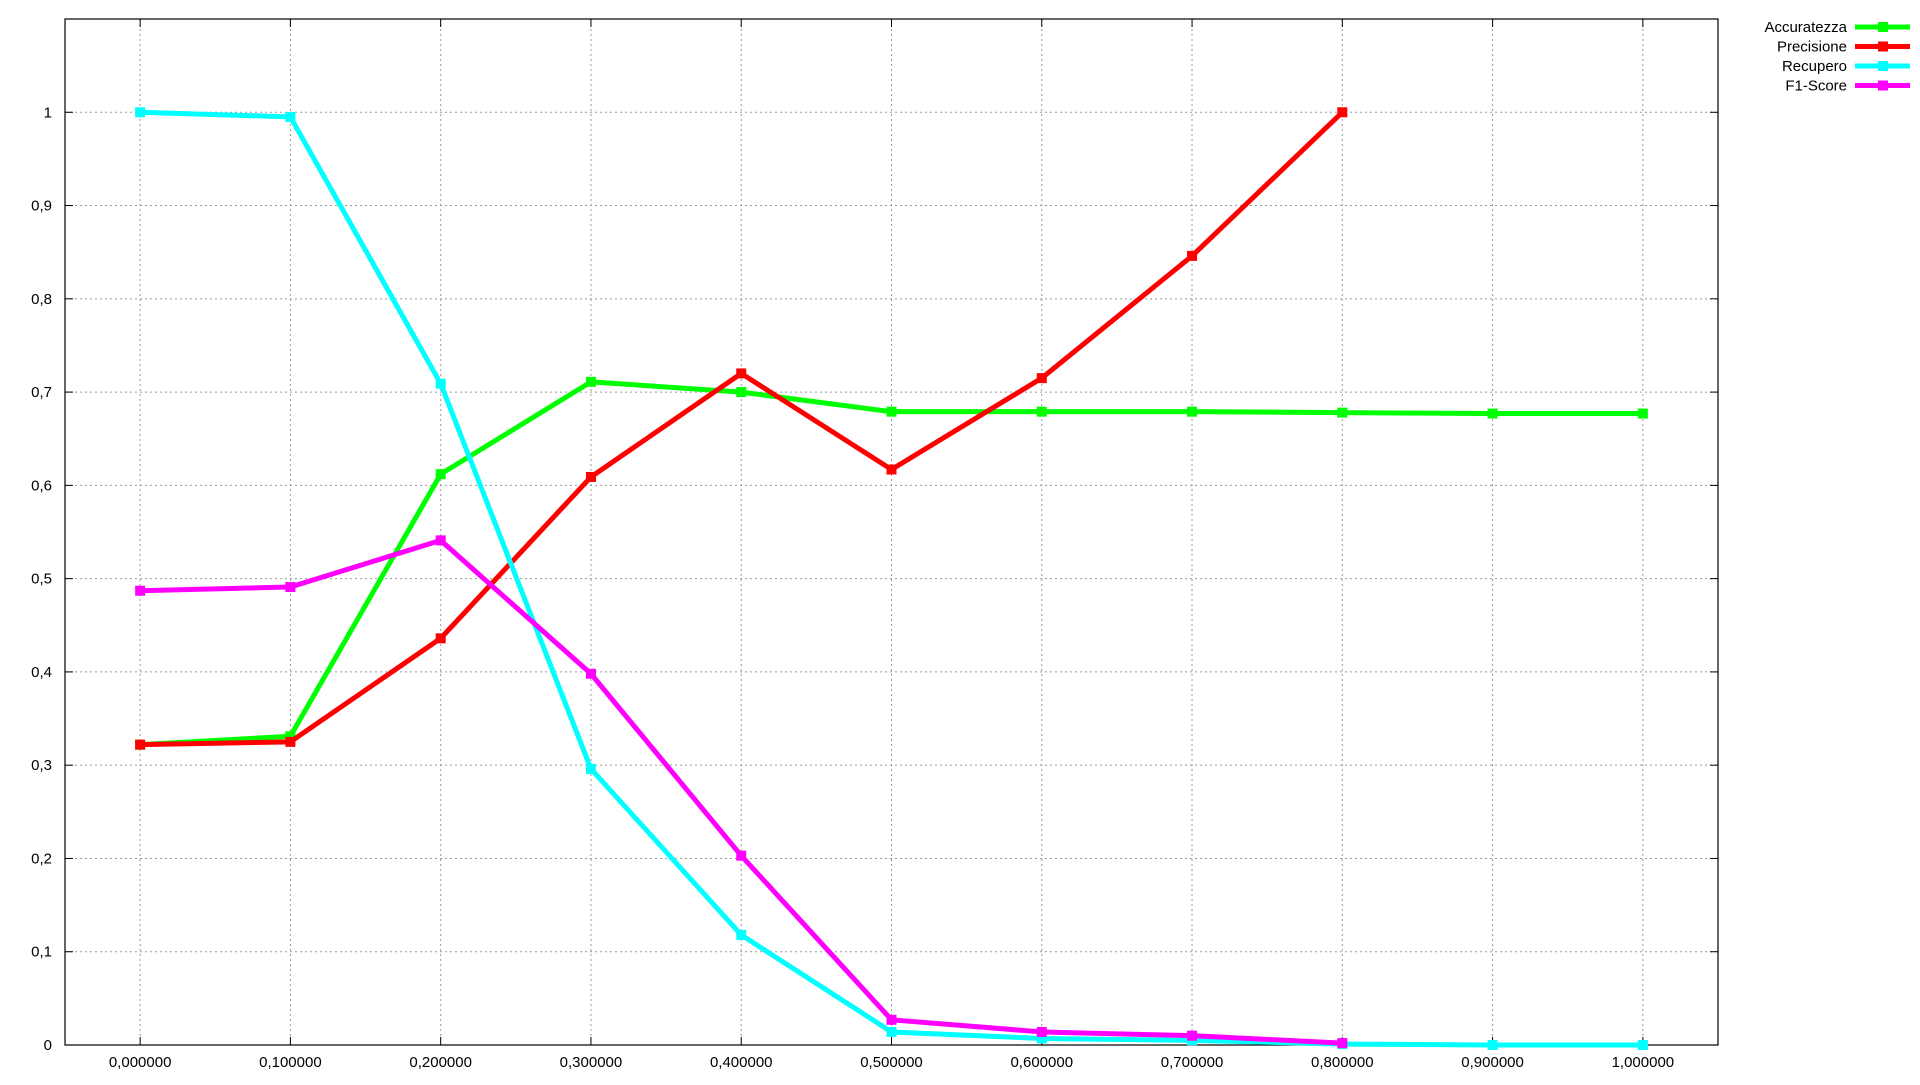  I want to click on x-tick-label: 0,300000, so click(591, 1062).